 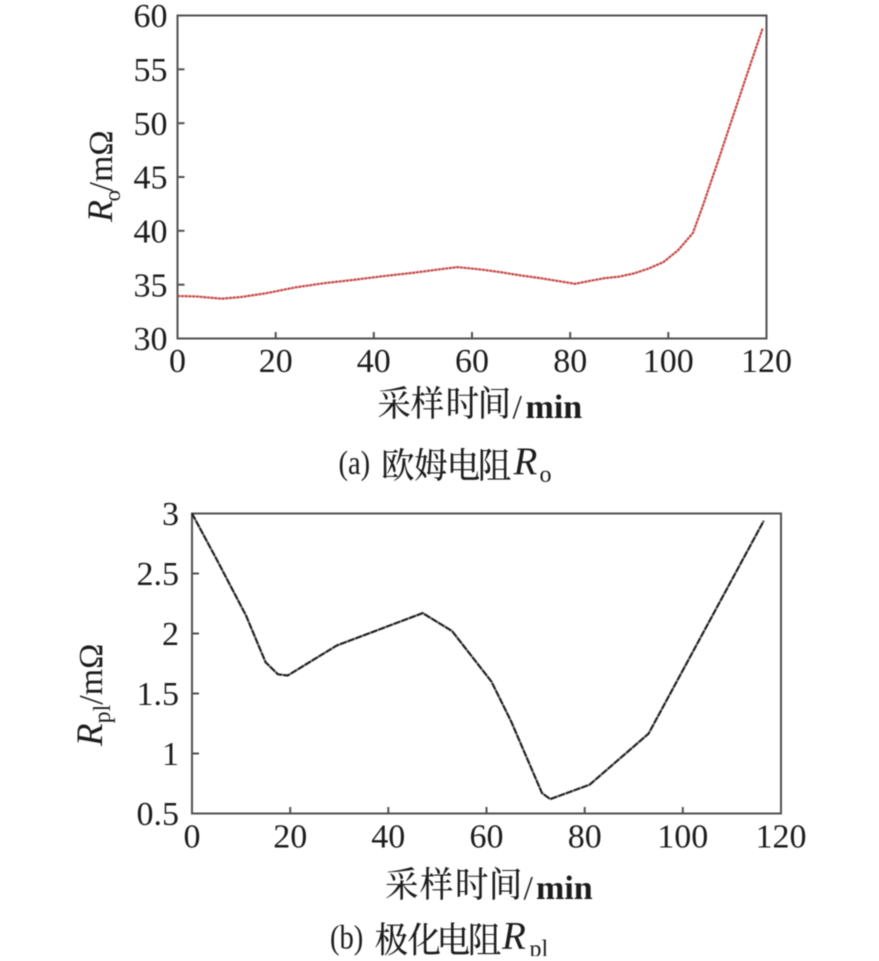 I want to click on svg-text: 0.5, so click(x=158, y=814).